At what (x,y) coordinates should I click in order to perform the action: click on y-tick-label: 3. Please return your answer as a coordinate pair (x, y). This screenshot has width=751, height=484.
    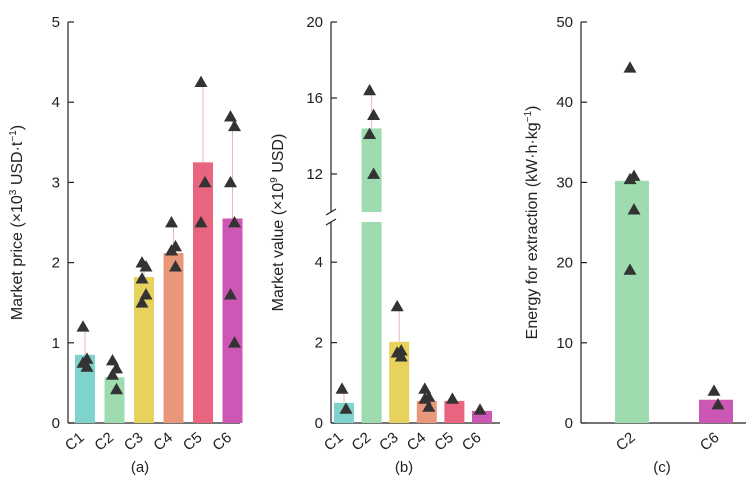
    Looking at the image, I should click on (56, 182).